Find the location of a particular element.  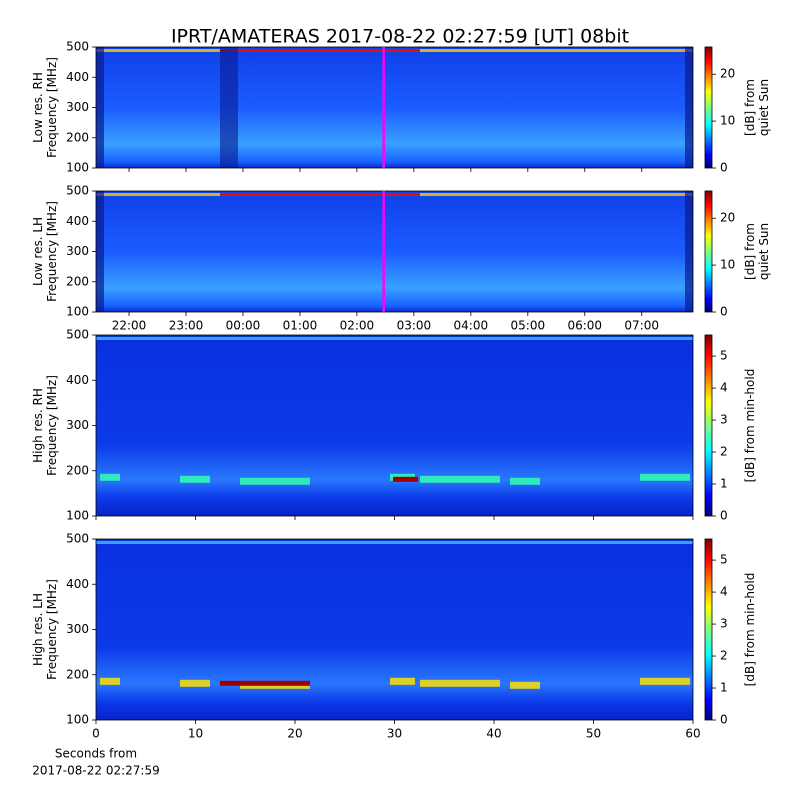

x-tick-label: 01:00 is located at coordinates (300, 326).